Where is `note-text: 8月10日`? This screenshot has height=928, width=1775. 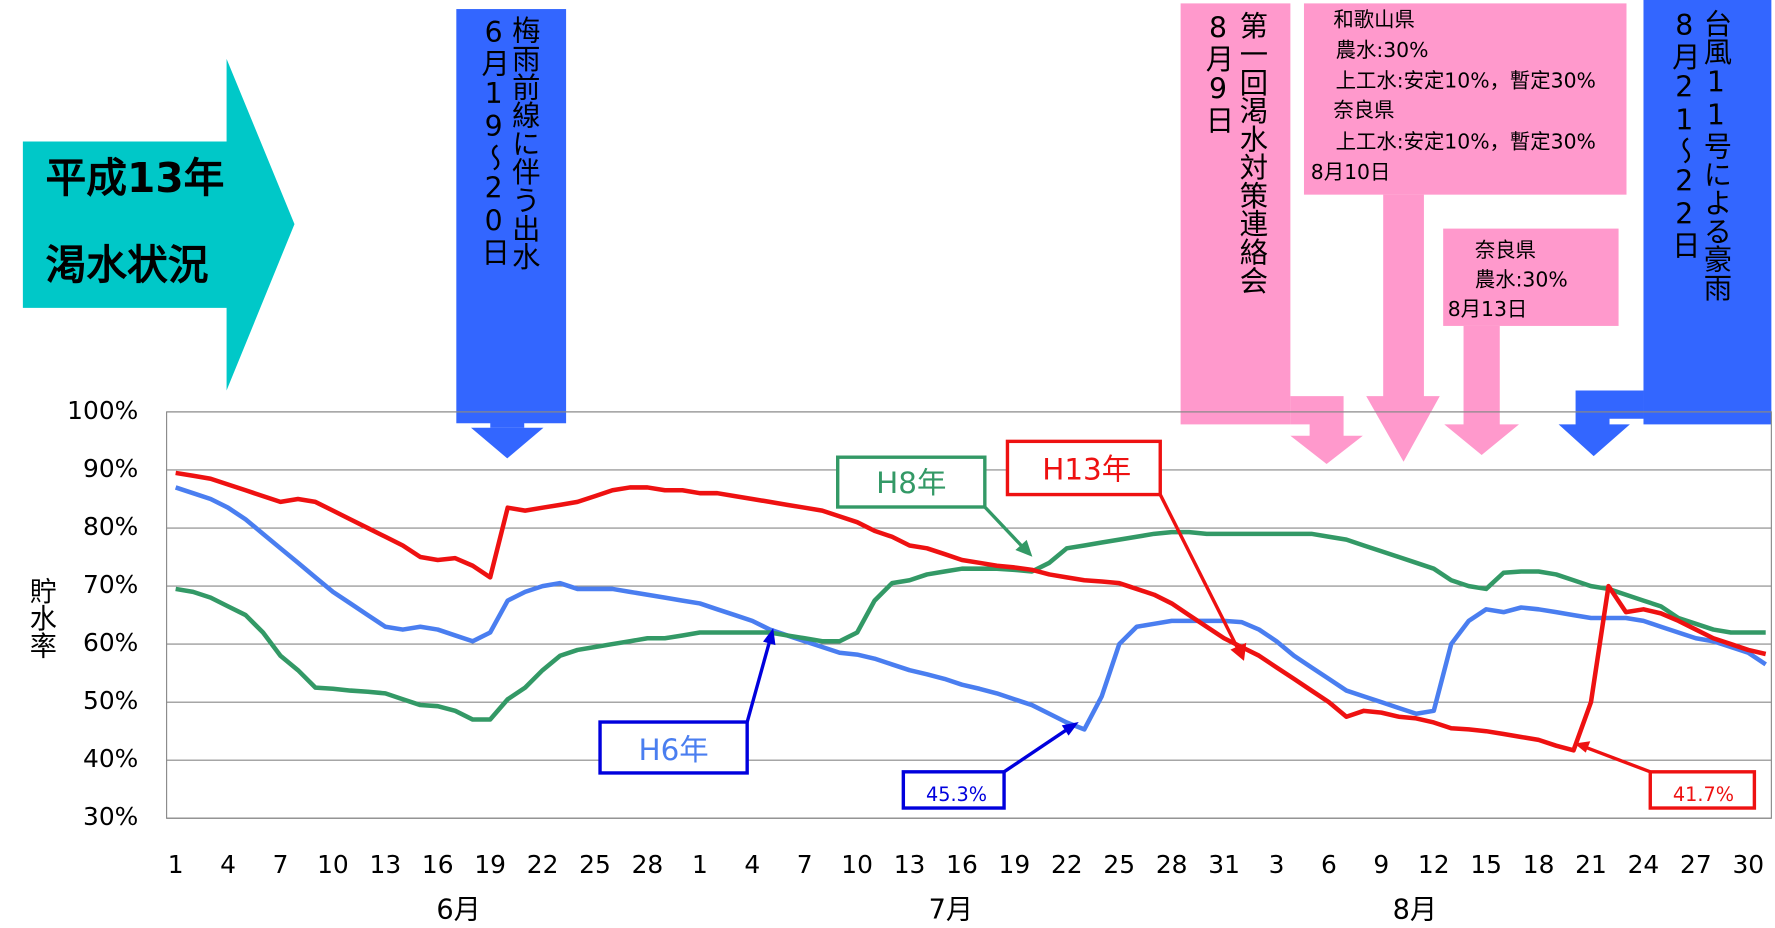
note-text: 8月10日 is located at coordinates (1351, 172).